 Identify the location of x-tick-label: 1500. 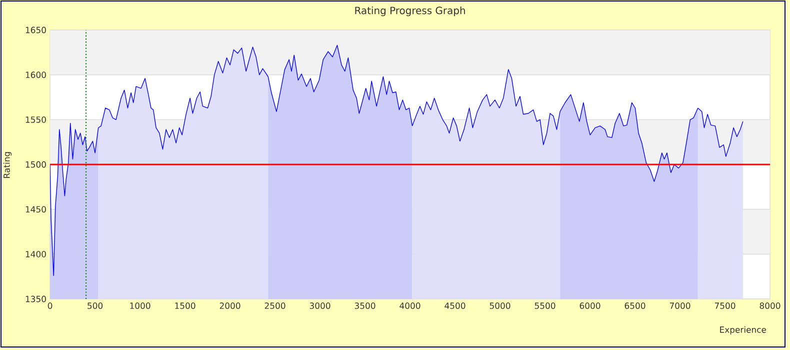
(185, 305).